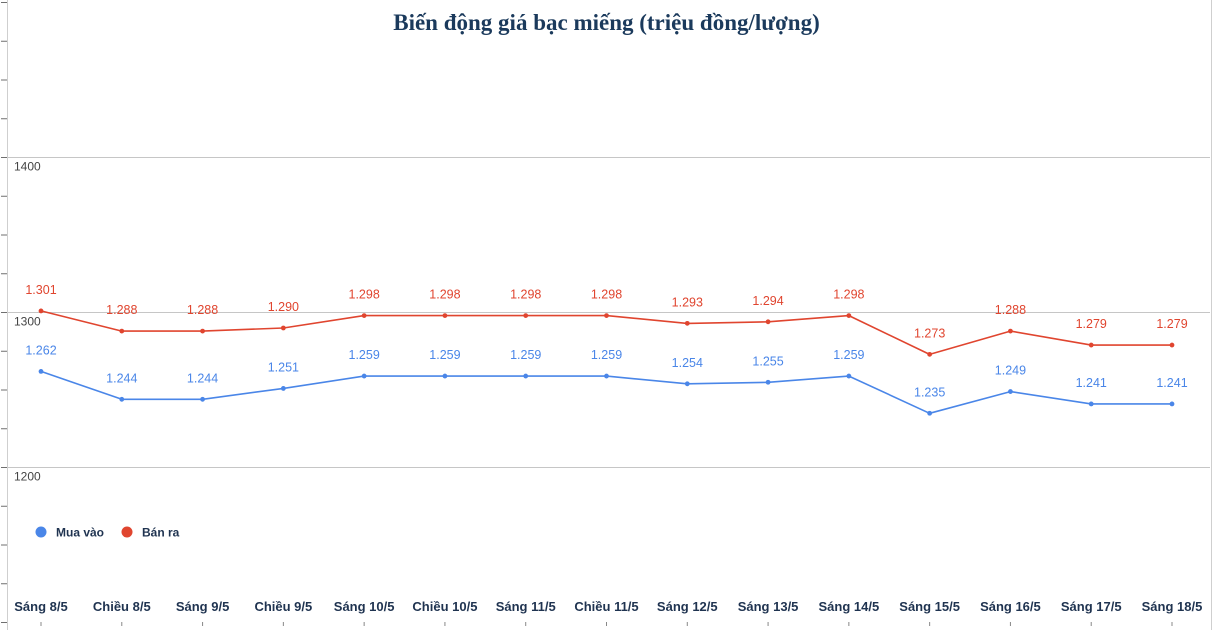 The height and width of the screenshot is (630, 1213). Describe the element at coordinates (283, 307) in the screenshot. I see `data-label: 1.290` at that location.